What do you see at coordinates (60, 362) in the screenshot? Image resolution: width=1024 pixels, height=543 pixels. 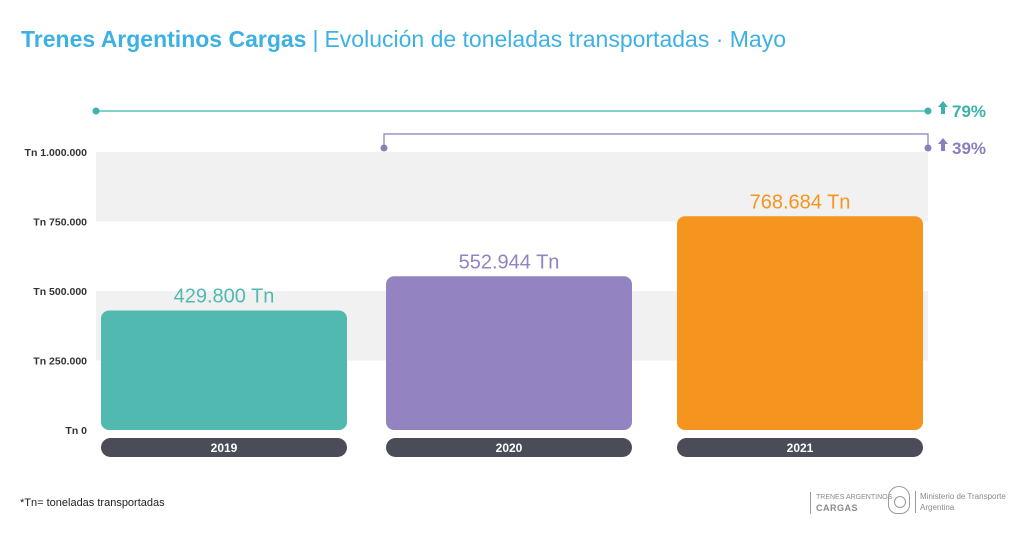 I see `y-tick-label: Tn 250.000` at bounding box center [60, 362].